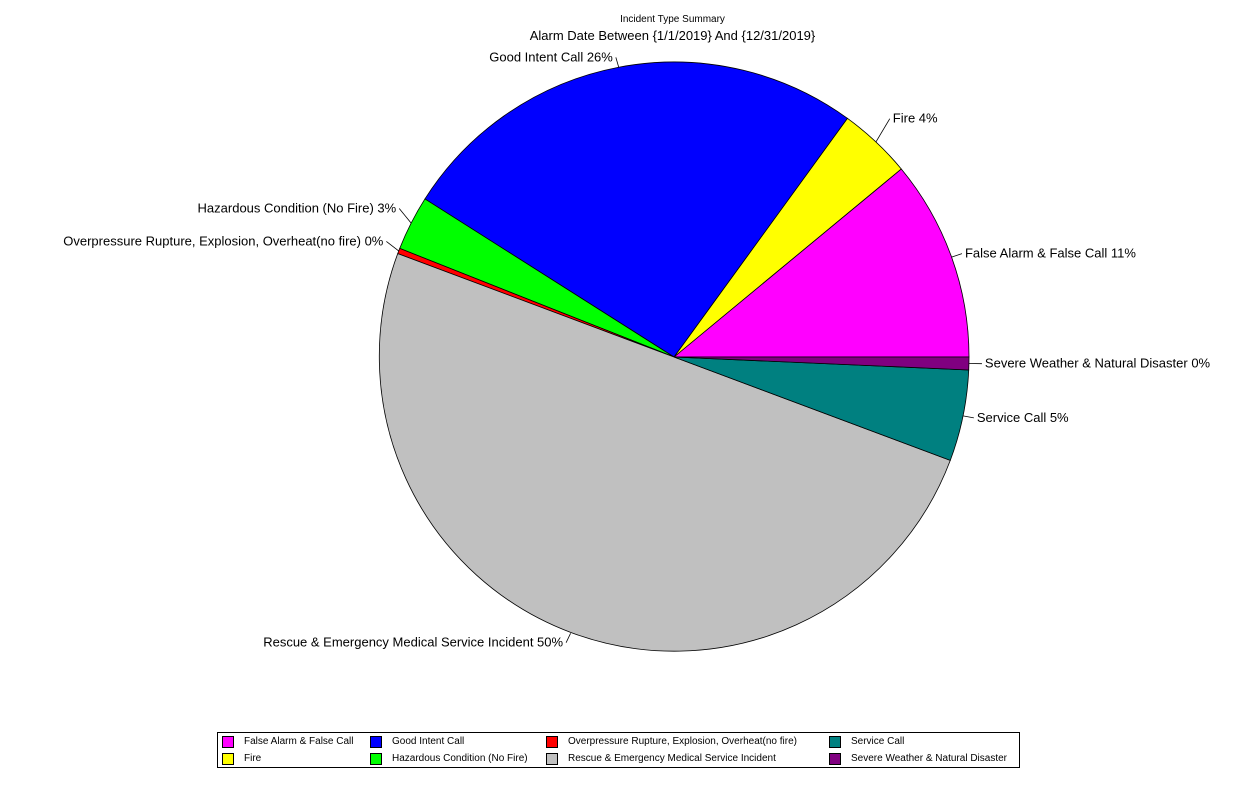  What do you see at coordinates (821, 363) in the screenshot?
I see `pie-slice-severe-weather-natural-disaster` at bounding box center [821, 363].